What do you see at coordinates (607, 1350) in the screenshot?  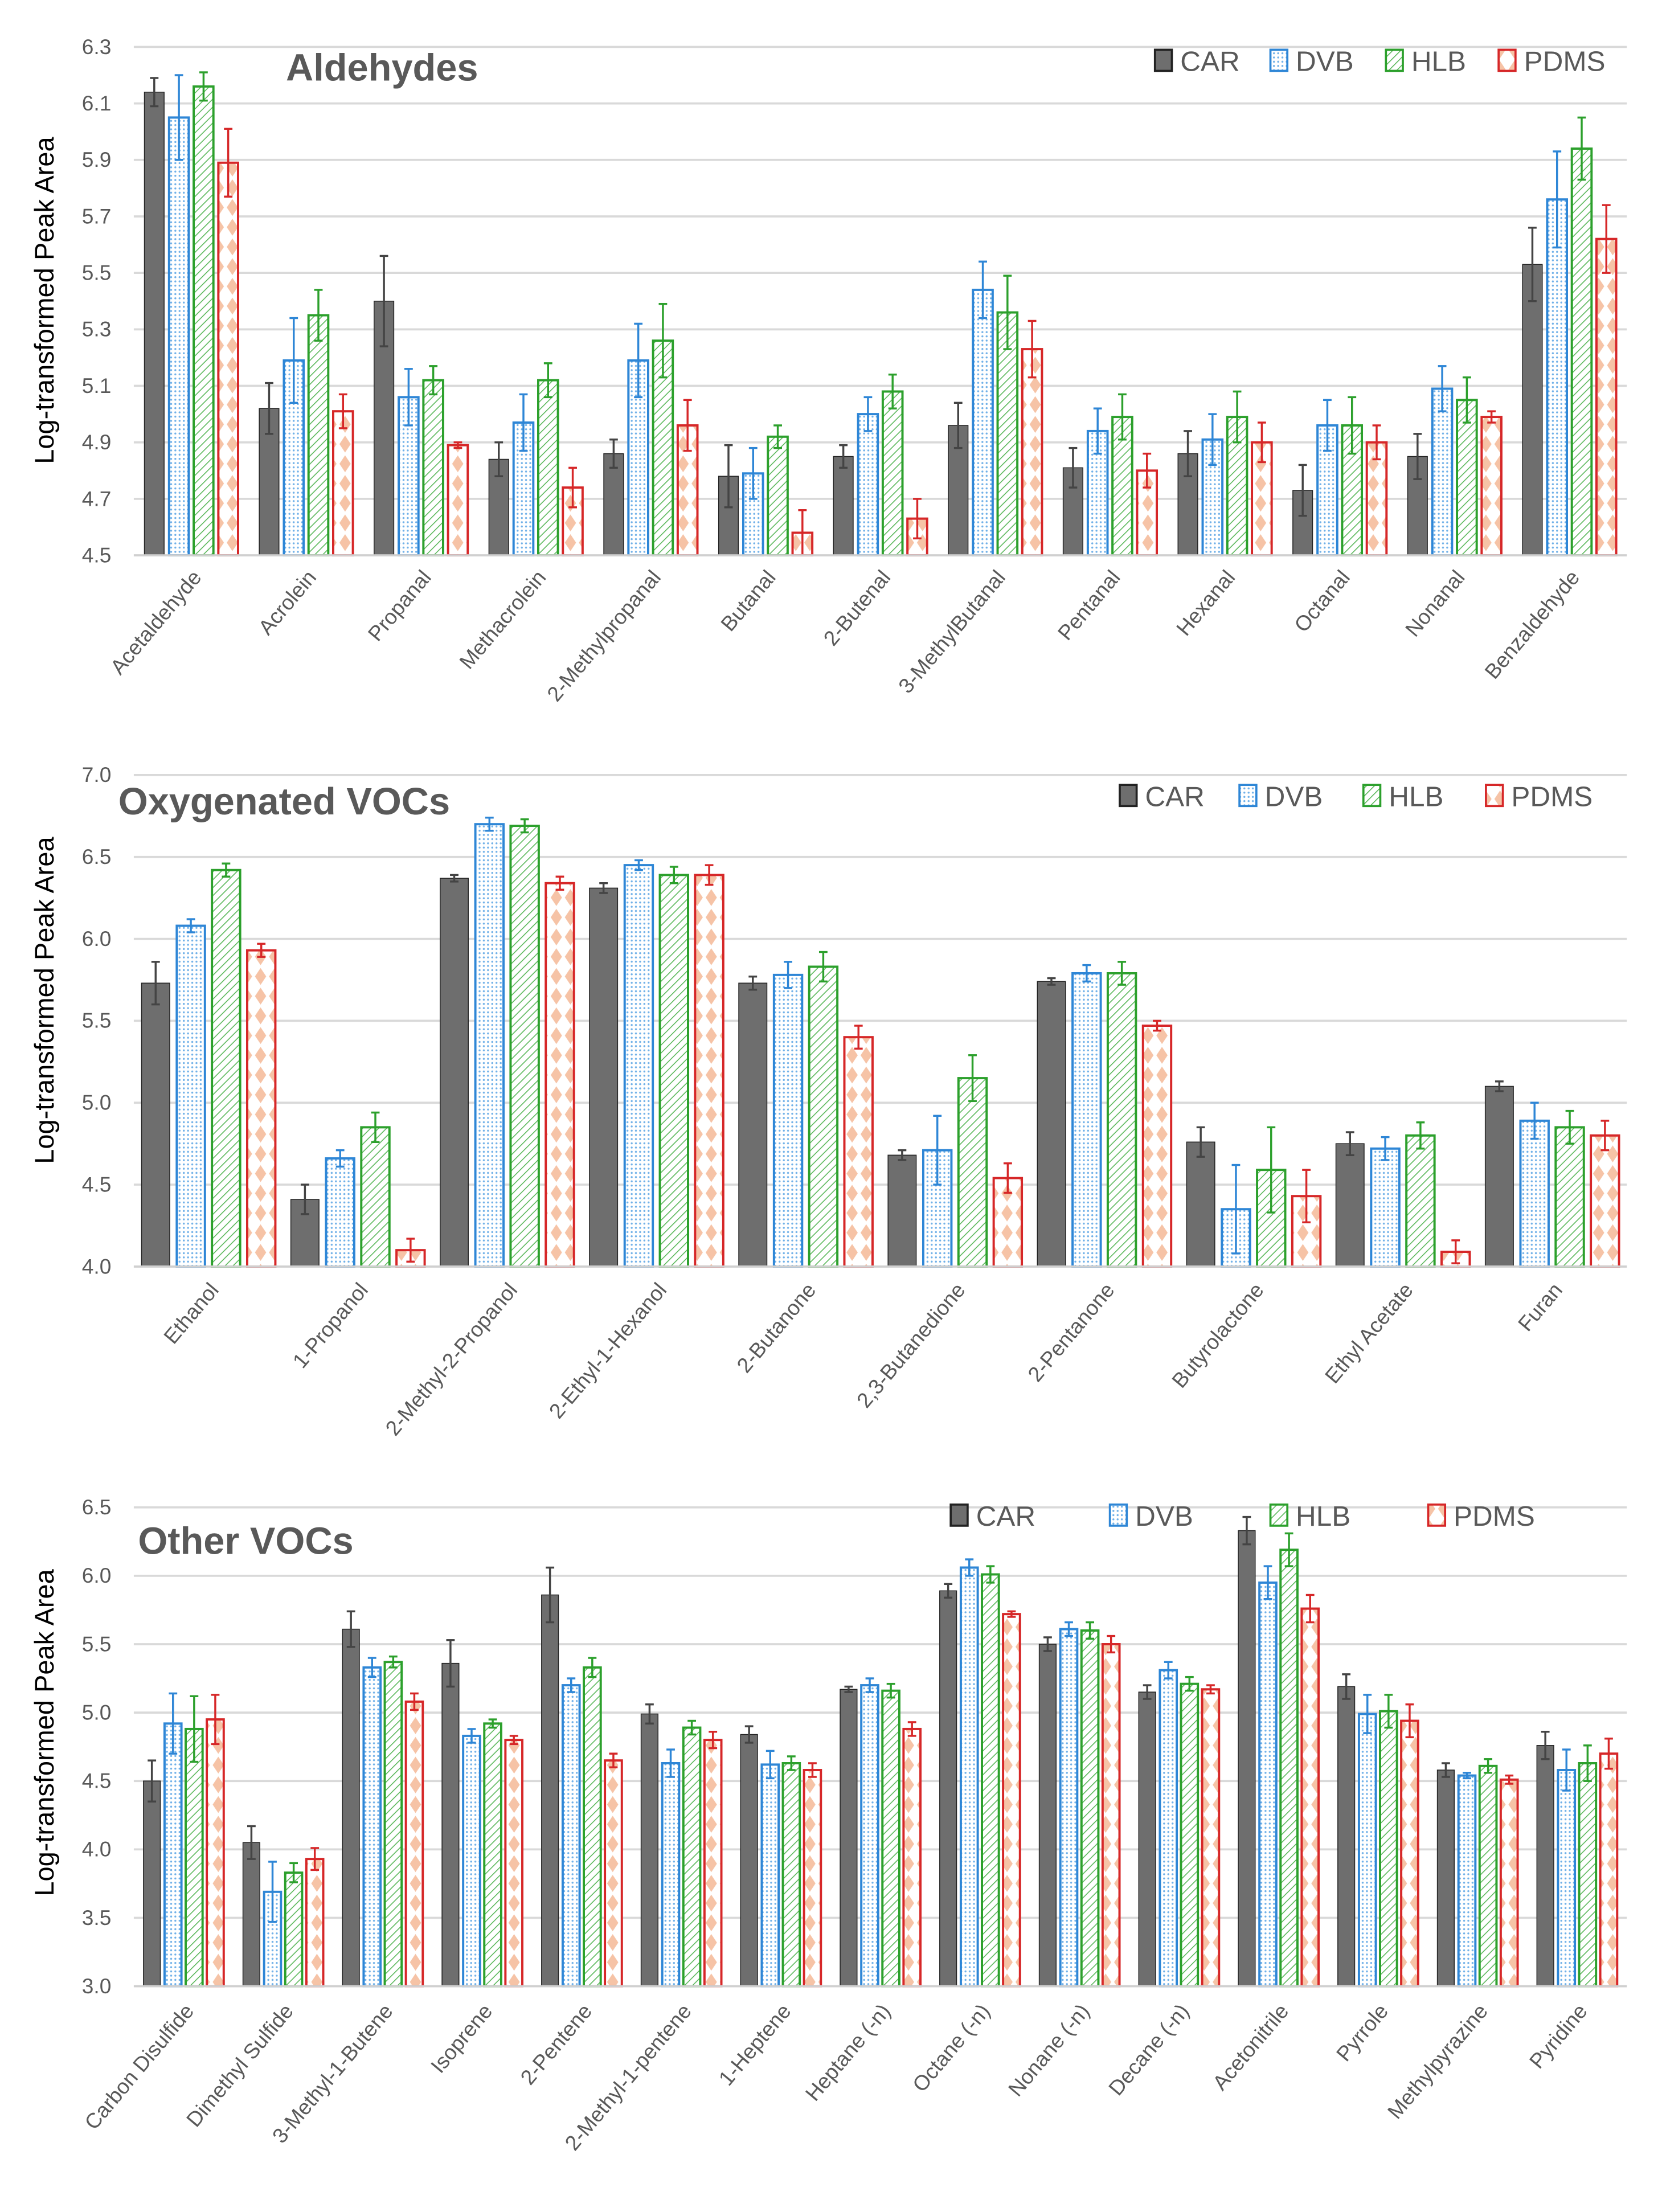 I see `x-category-label: 2-Ethyl-1-Hexanol` at bounding box center [607, 1350].